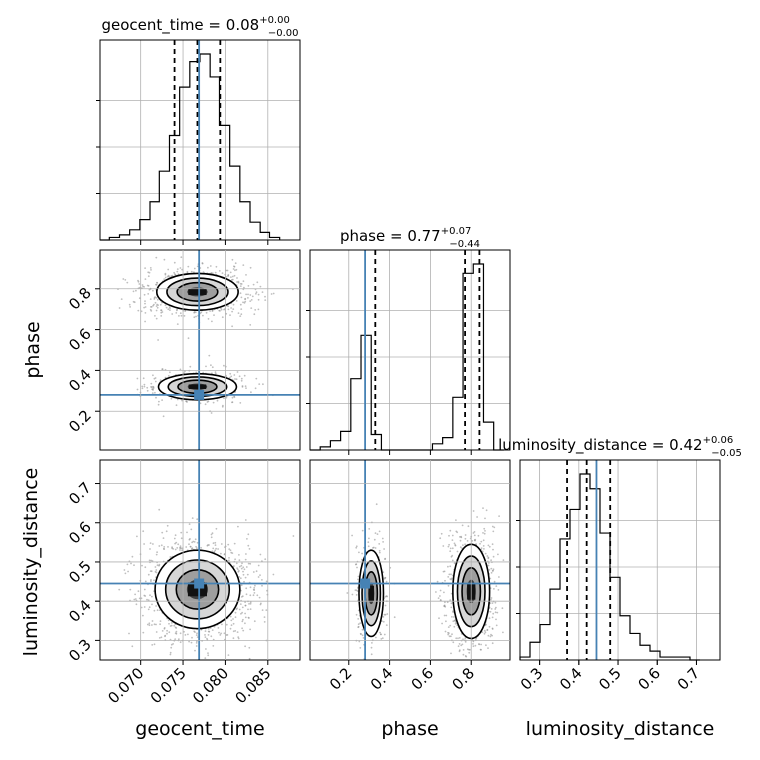 This screenshot has width=760, height=760. Describe the element at coordinates (163, 25) in the screenshot. I see `title-geocent_time-prefix: geocent_time =` at that location.